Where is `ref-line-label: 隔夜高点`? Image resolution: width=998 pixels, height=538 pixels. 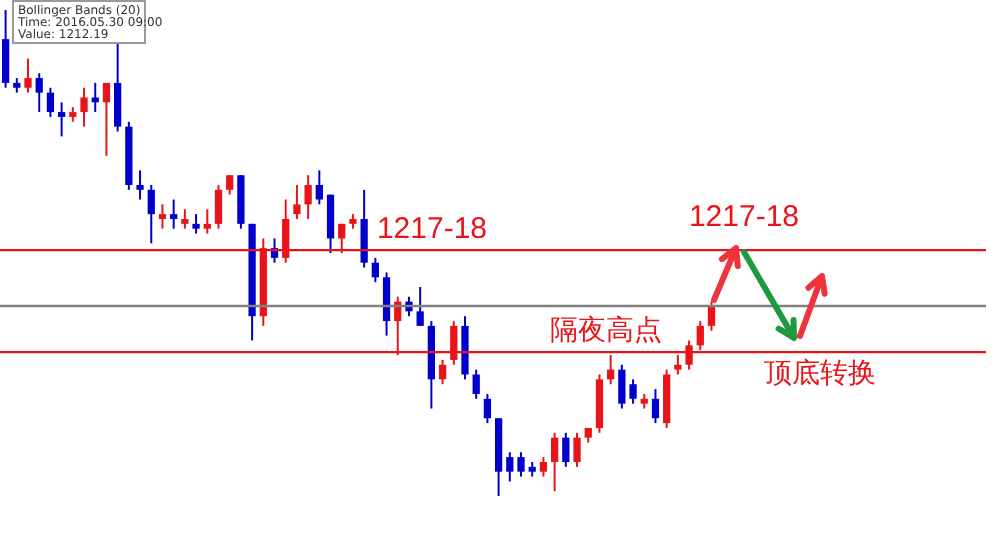 ref-line-label: 隔夜高点 is located at coordinates (606, 331).